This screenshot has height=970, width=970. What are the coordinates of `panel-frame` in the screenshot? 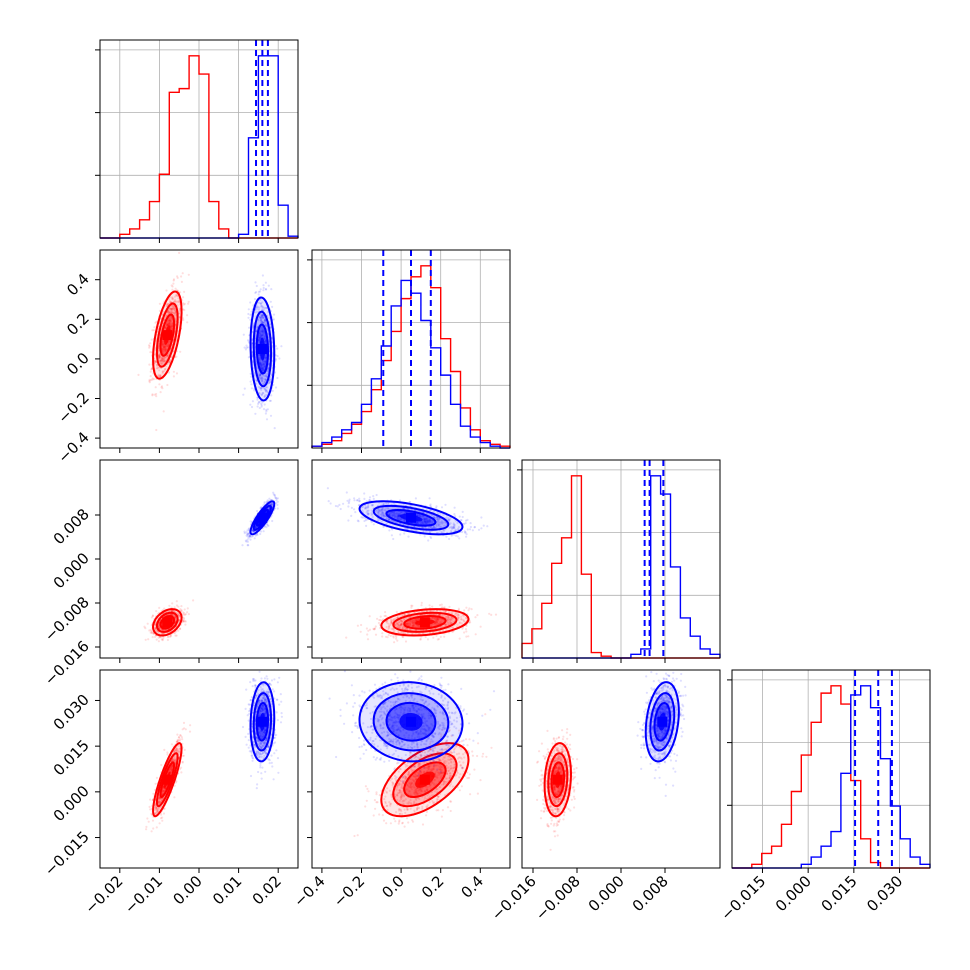 It's located at (199, 559).